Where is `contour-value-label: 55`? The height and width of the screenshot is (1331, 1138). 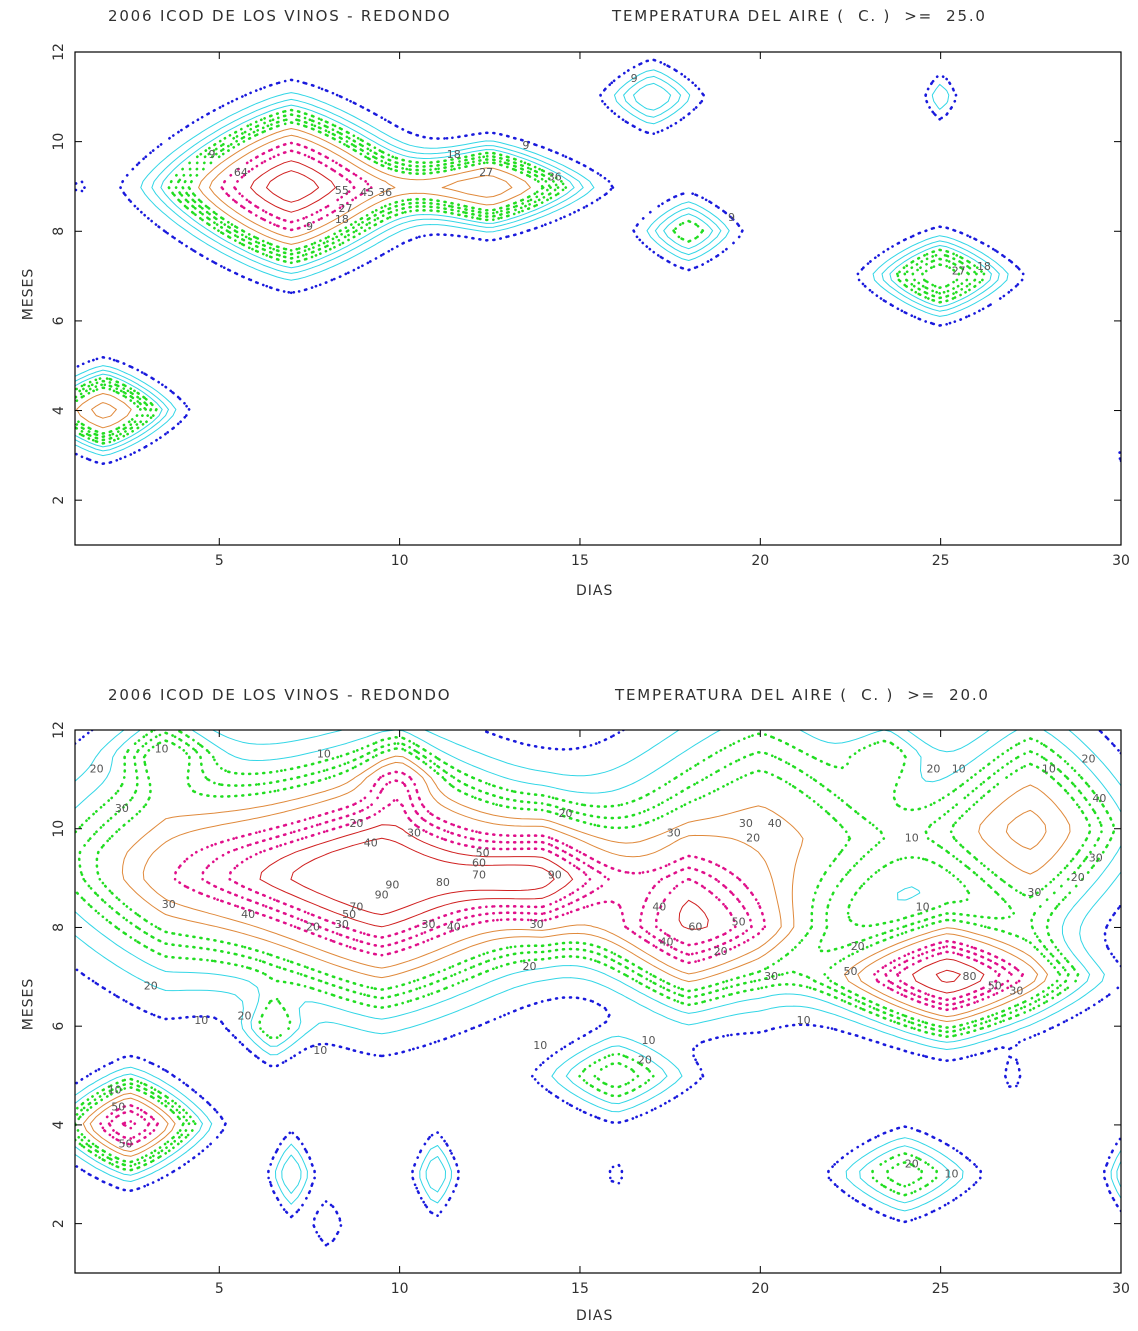
contour-value-label: 55 is located at coordinates (342, 190).